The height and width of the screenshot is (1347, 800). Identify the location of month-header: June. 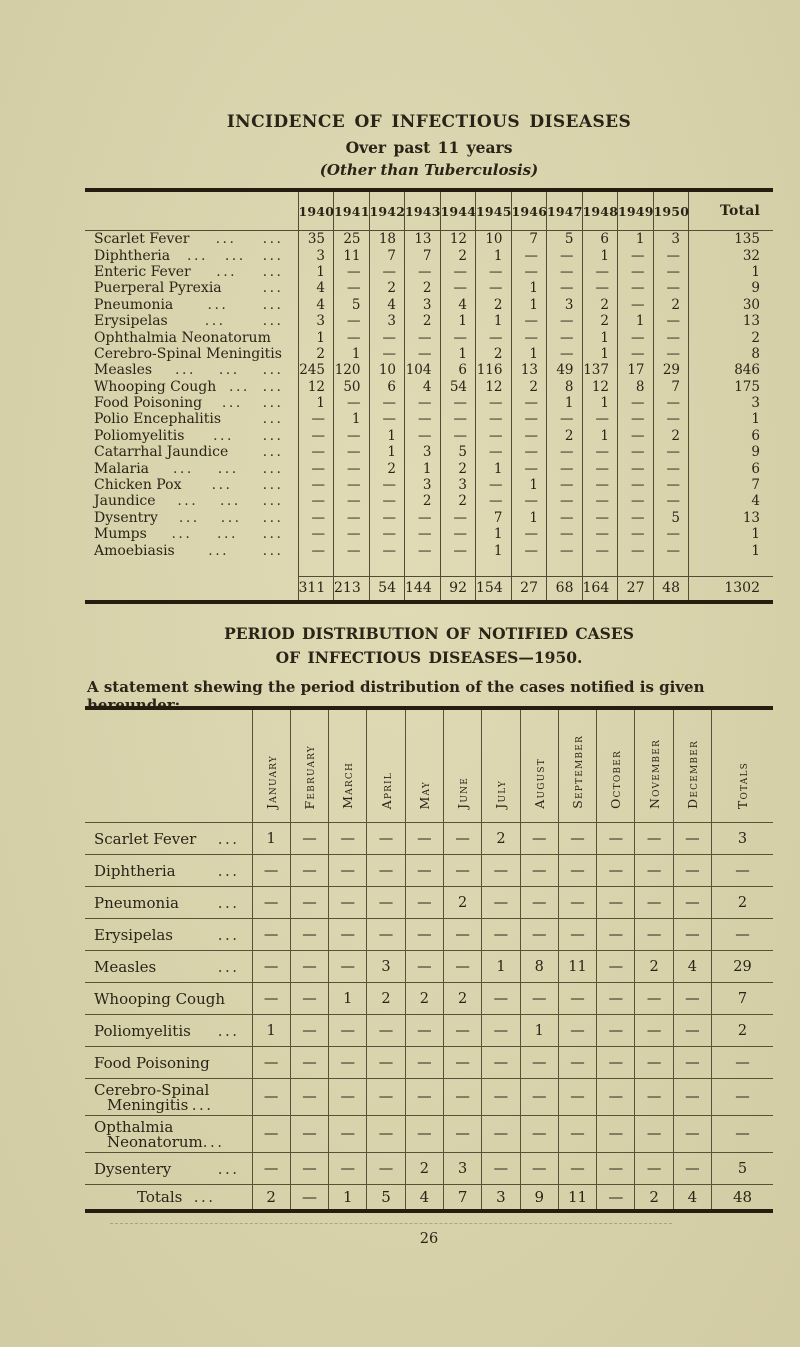
(462, 765).